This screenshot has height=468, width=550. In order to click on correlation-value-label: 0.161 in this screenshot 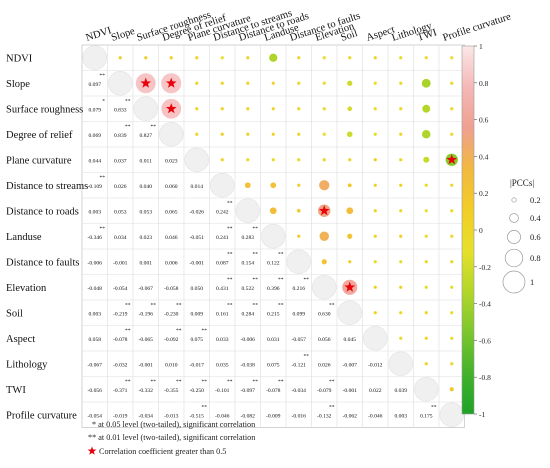, I will do `click(222, 314)`.